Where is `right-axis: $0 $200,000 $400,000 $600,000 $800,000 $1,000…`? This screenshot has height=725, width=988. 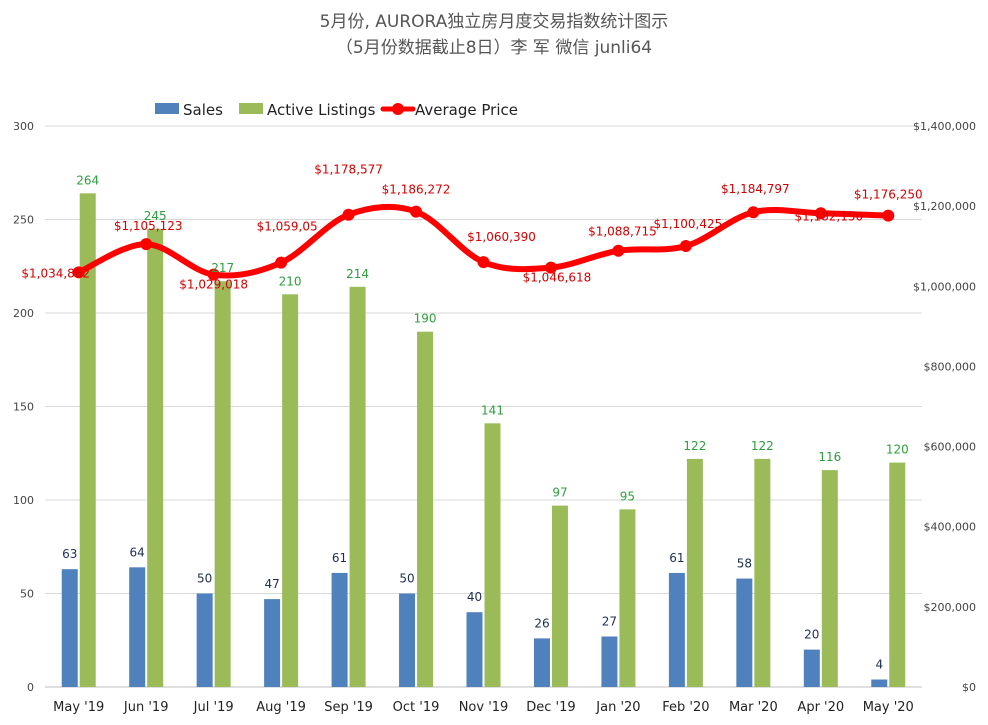
right-axis: $0 $200,000 $400,000 $600,000 $800,000 $1,000… is located at coordinates (944, 407).